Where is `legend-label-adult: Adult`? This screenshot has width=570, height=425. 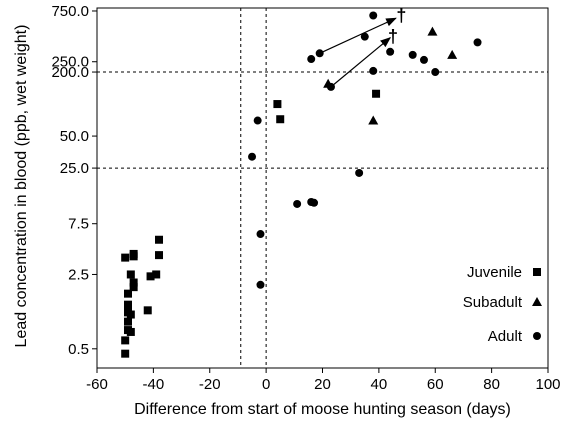 legend-label-adult: Adult is located at coordinates (505, 336).